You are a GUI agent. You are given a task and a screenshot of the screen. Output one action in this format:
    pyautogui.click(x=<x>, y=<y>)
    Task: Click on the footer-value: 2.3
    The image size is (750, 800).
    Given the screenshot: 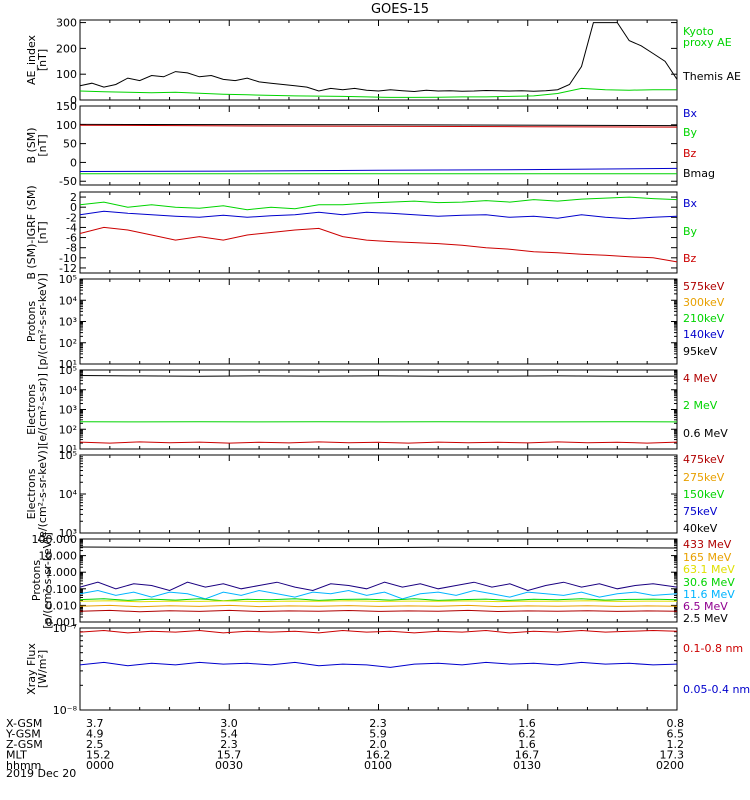 What is the action you would take?
    pyautogui.click(x=378, y=723)
    